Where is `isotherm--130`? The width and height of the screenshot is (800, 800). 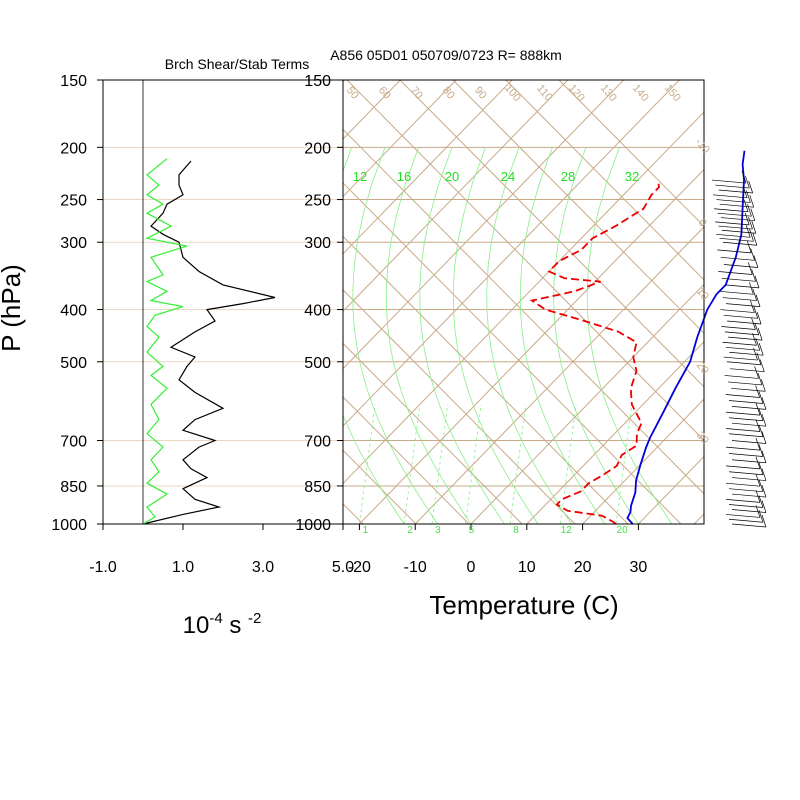 isotherm--130 is located at coordinates (88, 302).